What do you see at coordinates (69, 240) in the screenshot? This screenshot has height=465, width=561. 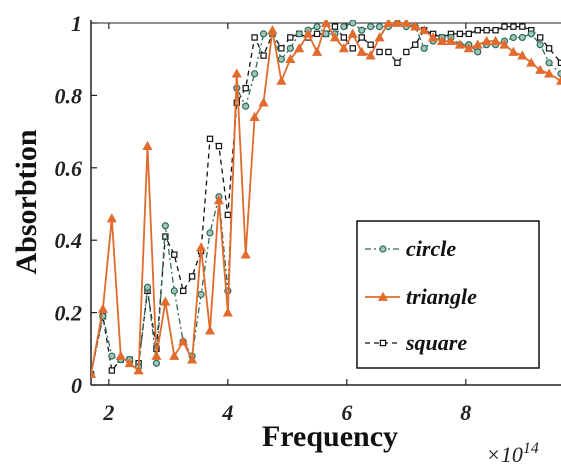 I see `y-tick-label: 0.4` at bounding box center [69, 240].